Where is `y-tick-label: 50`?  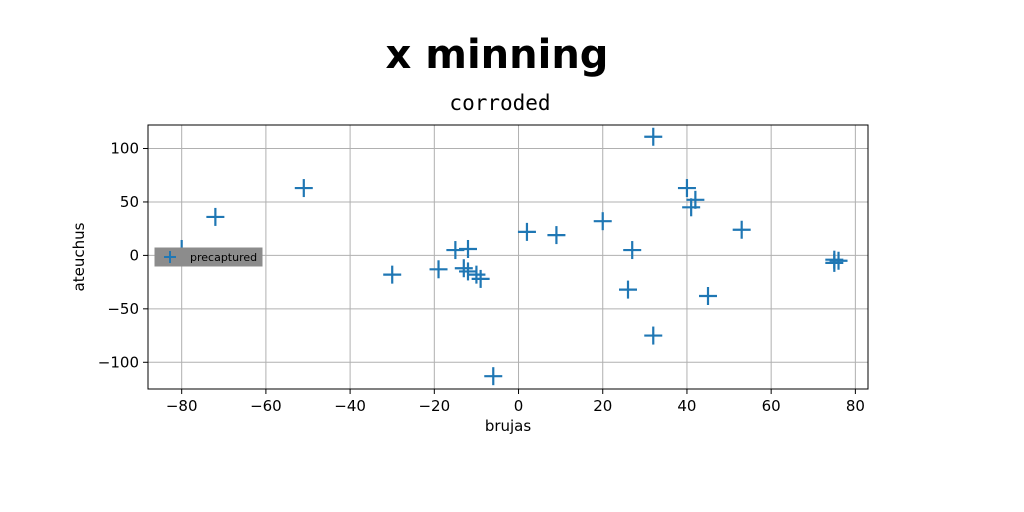 y-tick-label: 50 is located at coordinates (129, 202).